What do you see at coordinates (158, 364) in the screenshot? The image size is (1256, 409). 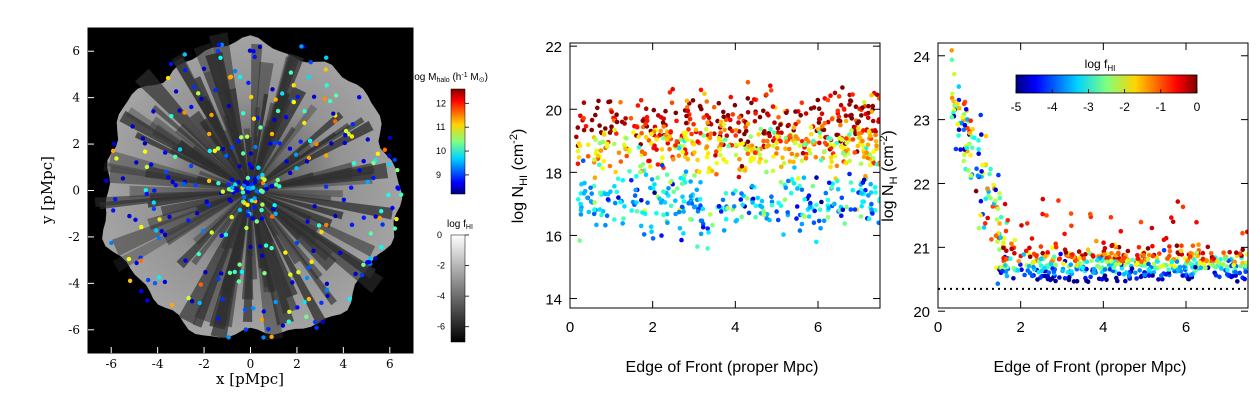 I see `map-x-tick-label: -4` at bounding box center [158, 364].